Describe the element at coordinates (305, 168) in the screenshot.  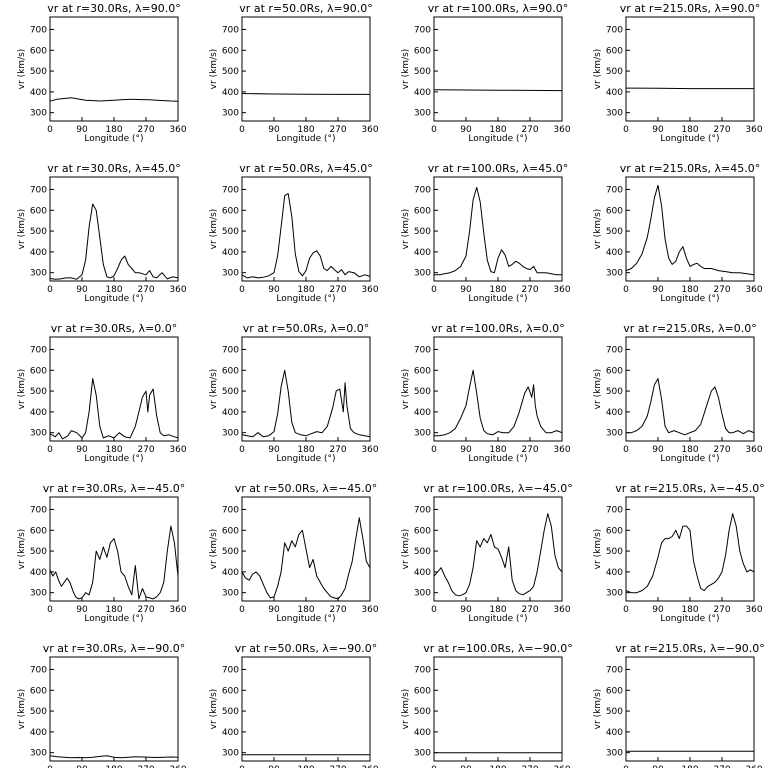
I see `panel-title: vr at r=50.0Rs, λ=45.0°` at that location.